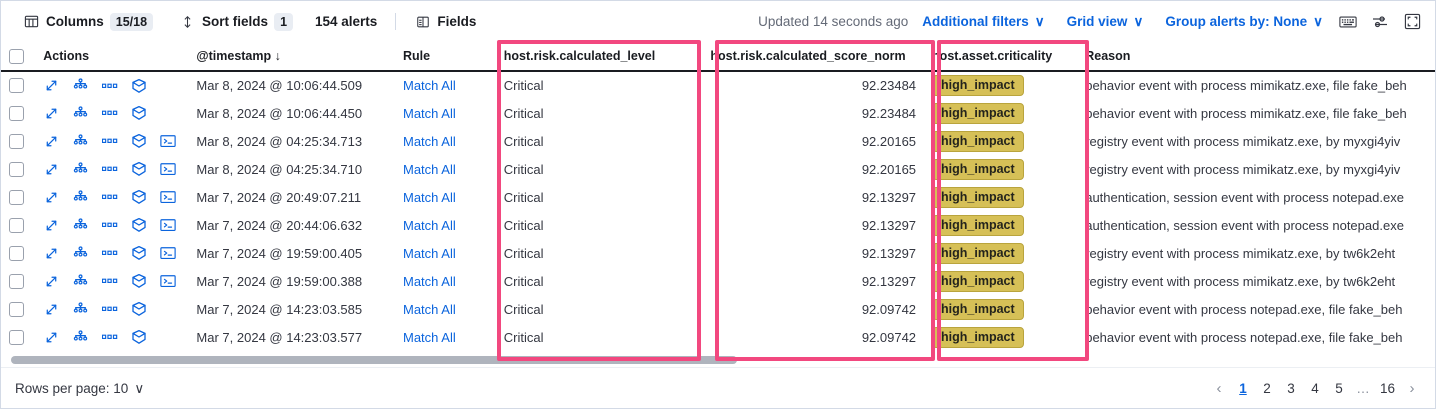 The image size is (1436, 409). I want to click on pagination-page-16: 16, so click(1387, 388).